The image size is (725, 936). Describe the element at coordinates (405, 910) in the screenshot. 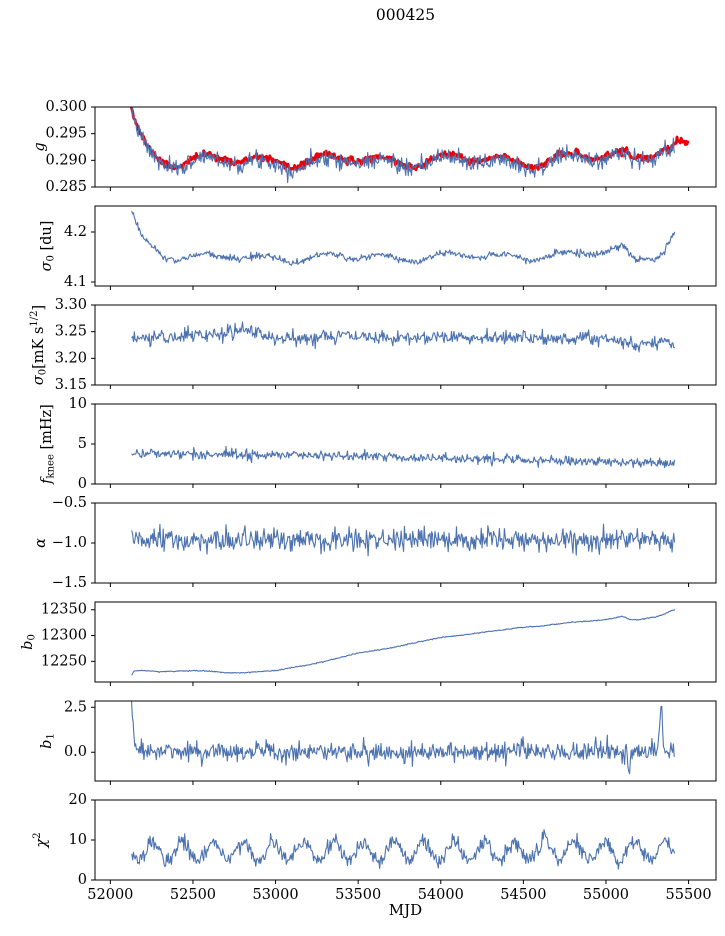

I see `x-axis-label: MJD` at that location.